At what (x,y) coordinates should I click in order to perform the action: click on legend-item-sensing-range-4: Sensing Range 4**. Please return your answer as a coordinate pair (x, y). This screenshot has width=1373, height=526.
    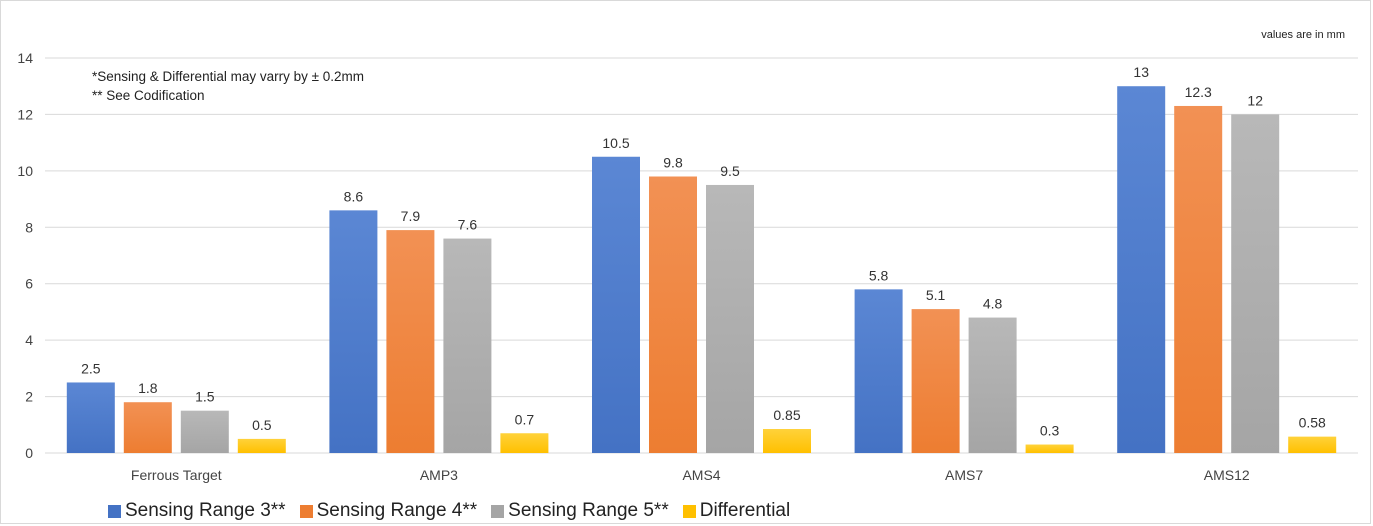
    Looking at the image, I should click on (388, 511).